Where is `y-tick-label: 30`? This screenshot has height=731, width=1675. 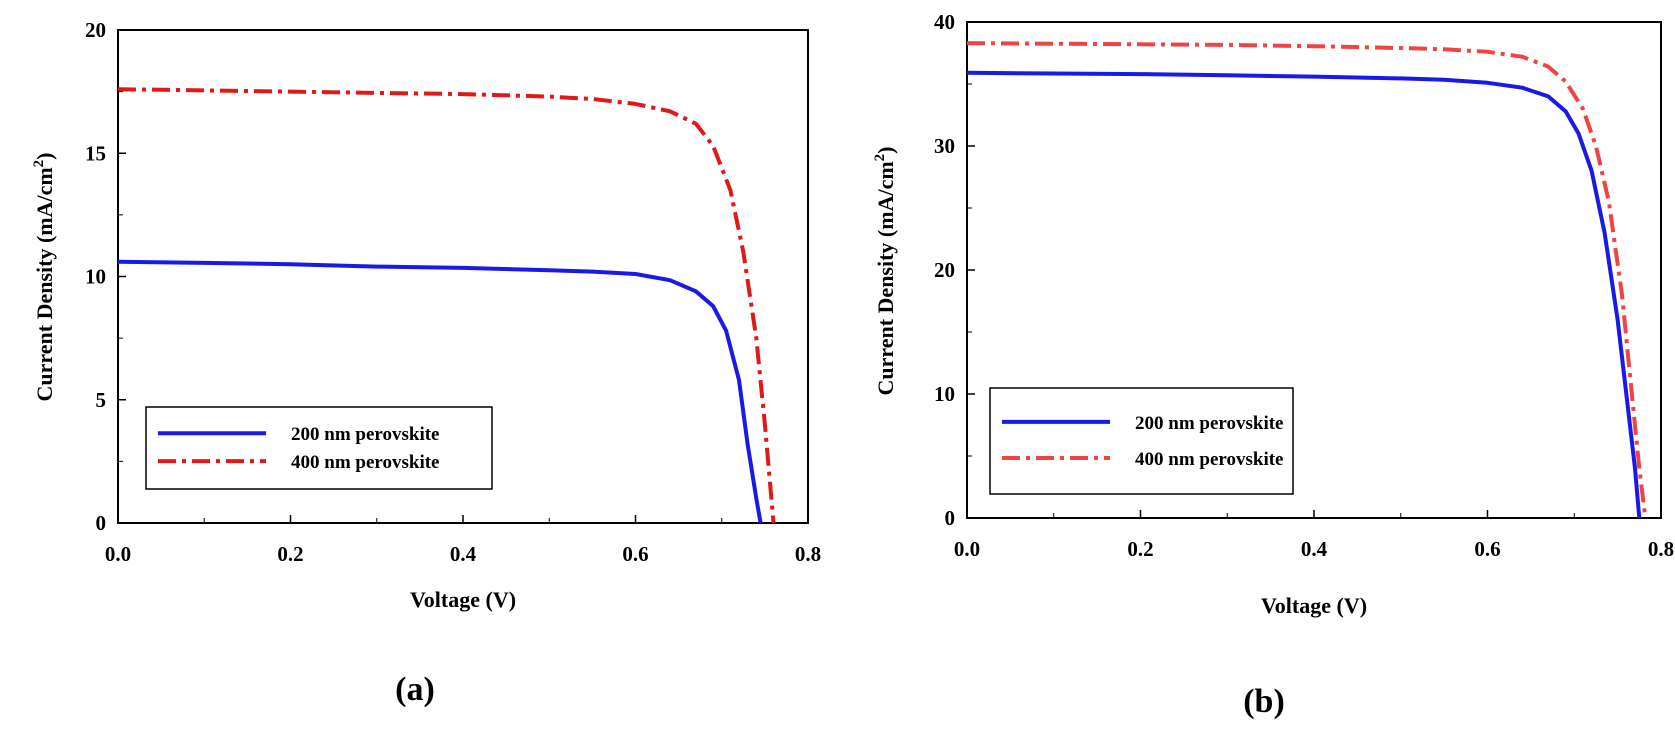 y-tick-label: 30 is located at coordinates (944, 146).